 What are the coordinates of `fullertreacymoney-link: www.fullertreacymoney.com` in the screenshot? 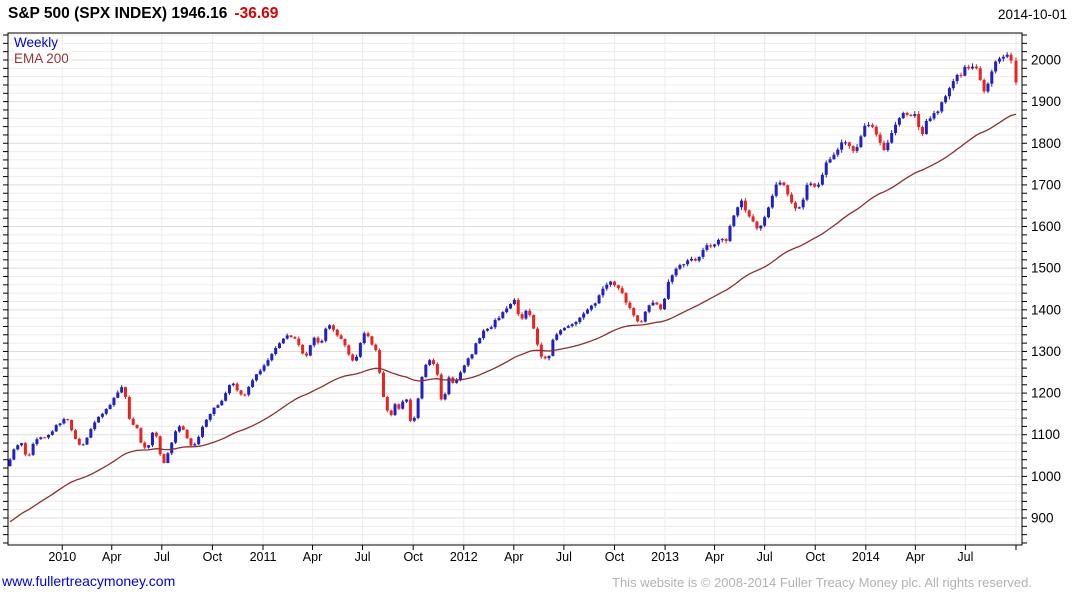 It's located at (89, 581).